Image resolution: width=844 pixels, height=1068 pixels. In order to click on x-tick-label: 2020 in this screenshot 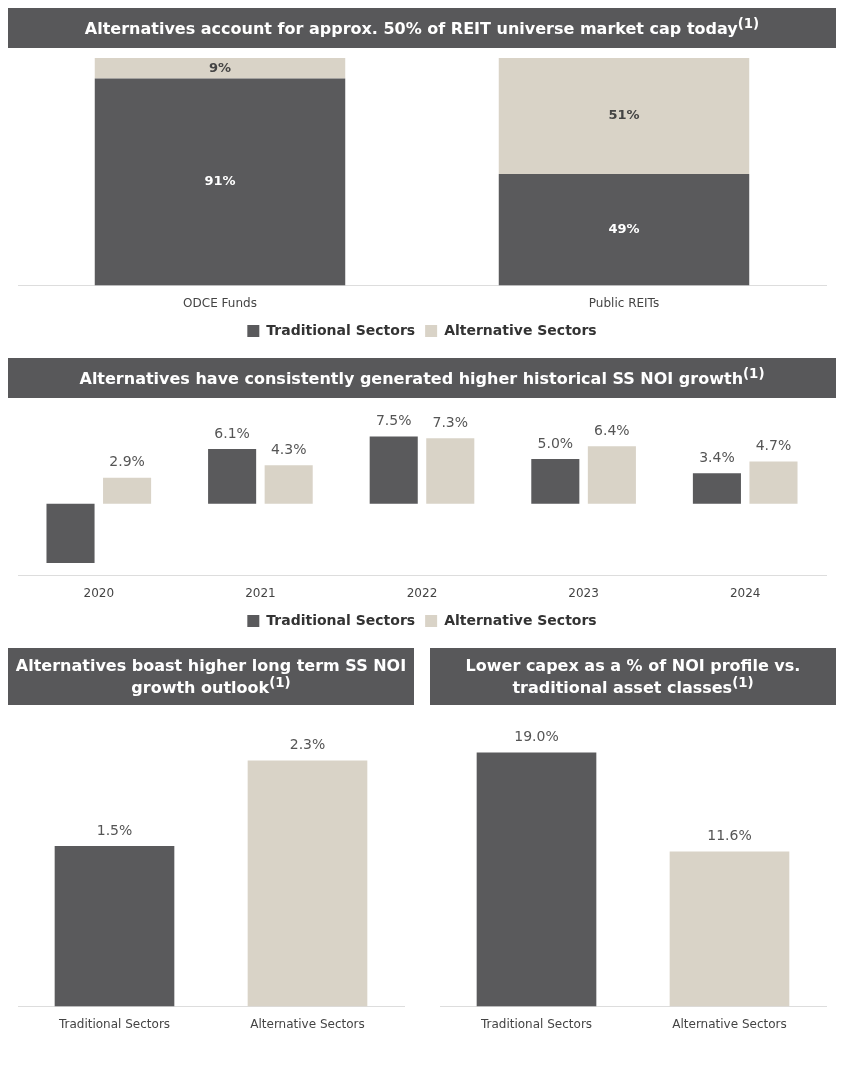, I will do `click(99, 592)`.